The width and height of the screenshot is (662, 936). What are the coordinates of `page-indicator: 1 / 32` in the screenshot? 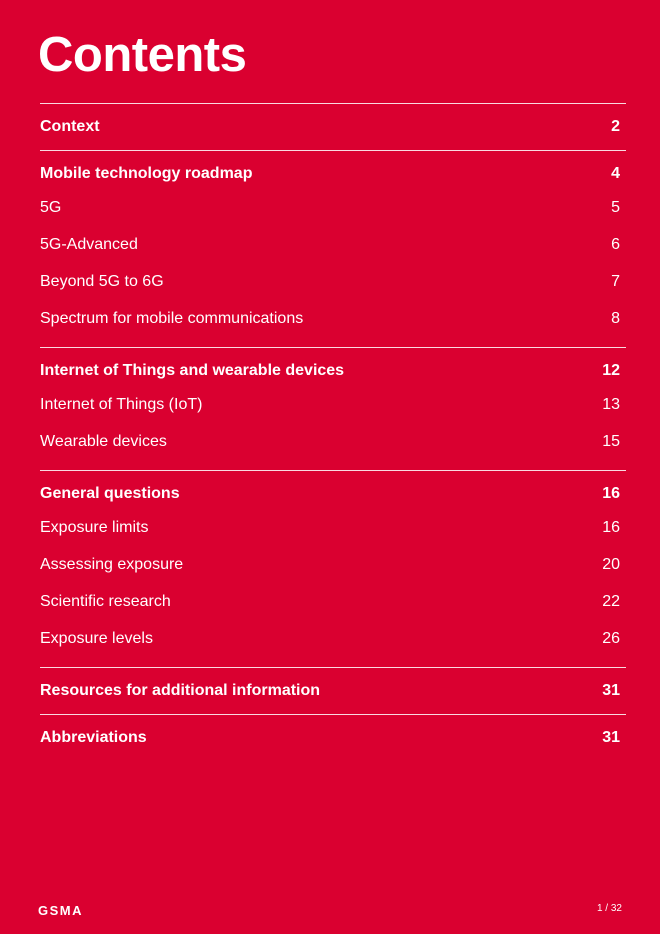 It's located at (609, 908).